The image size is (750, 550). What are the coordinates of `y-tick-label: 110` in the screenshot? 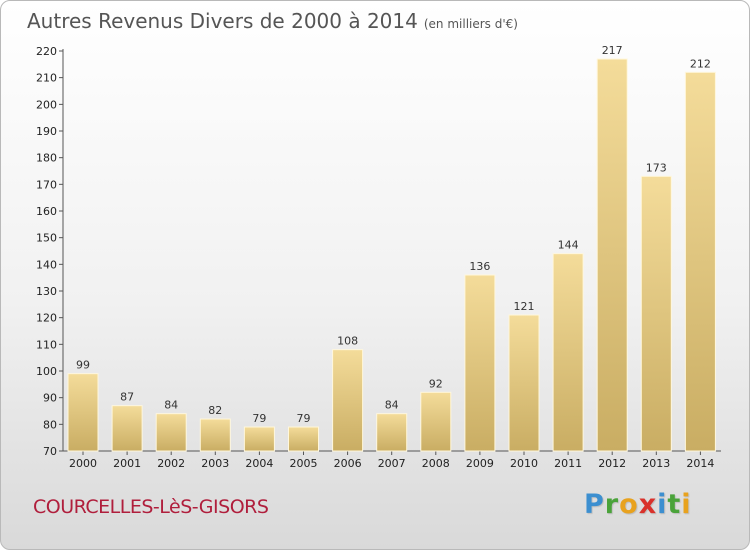 It's located at (46, 344).